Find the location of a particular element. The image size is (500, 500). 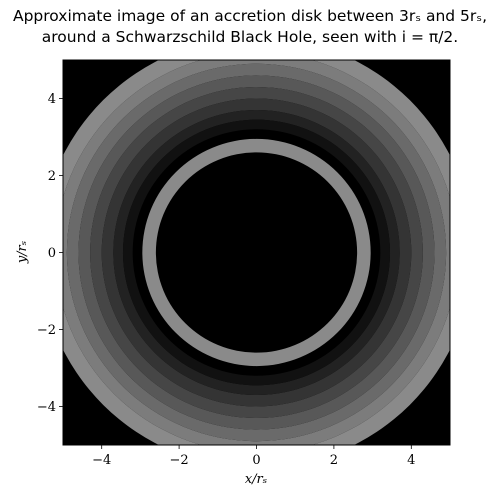

y-tick-label: 2 is located at coordinates (52, 176).